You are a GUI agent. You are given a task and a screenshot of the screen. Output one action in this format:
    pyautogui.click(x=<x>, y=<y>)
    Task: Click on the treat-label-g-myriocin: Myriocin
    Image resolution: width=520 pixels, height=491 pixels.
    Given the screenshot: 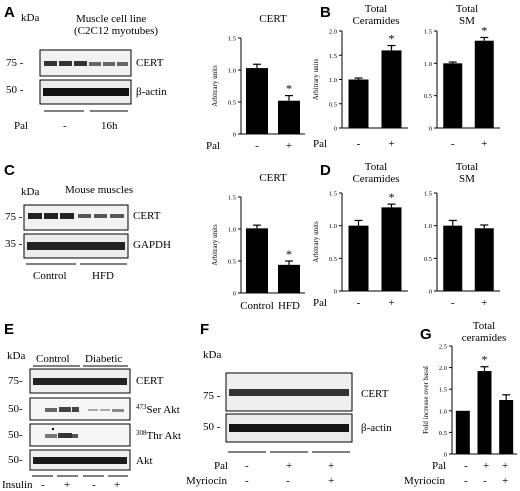 What is the action you would take?
    pyautogui.click(x=424, y=481)
    